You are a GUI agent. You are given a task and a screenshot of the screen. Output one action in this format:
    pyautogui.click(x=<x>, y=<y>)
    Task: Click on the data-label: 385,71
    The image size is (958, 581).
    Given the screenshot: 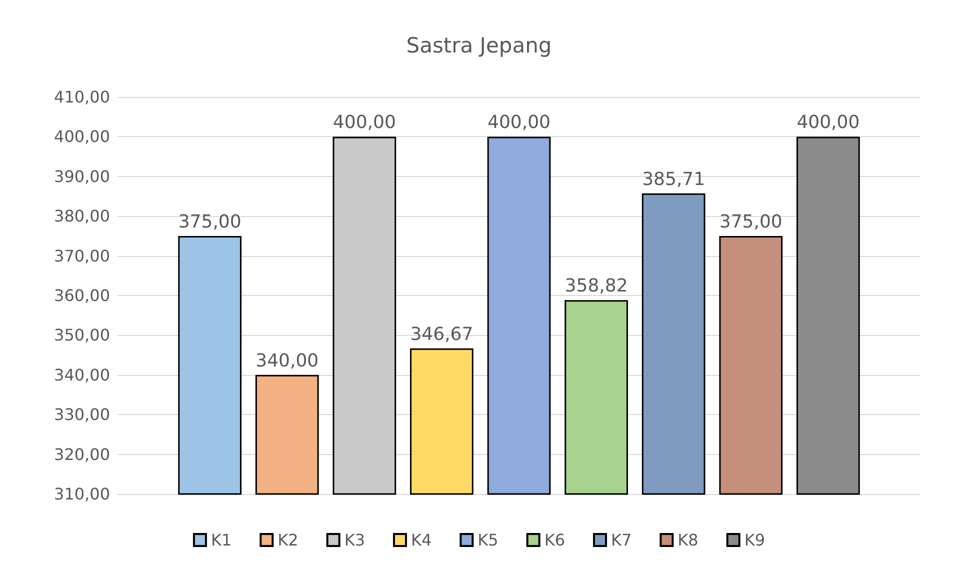 What is the action you would take?
    pyautogui.click(x=674, y=179)
    